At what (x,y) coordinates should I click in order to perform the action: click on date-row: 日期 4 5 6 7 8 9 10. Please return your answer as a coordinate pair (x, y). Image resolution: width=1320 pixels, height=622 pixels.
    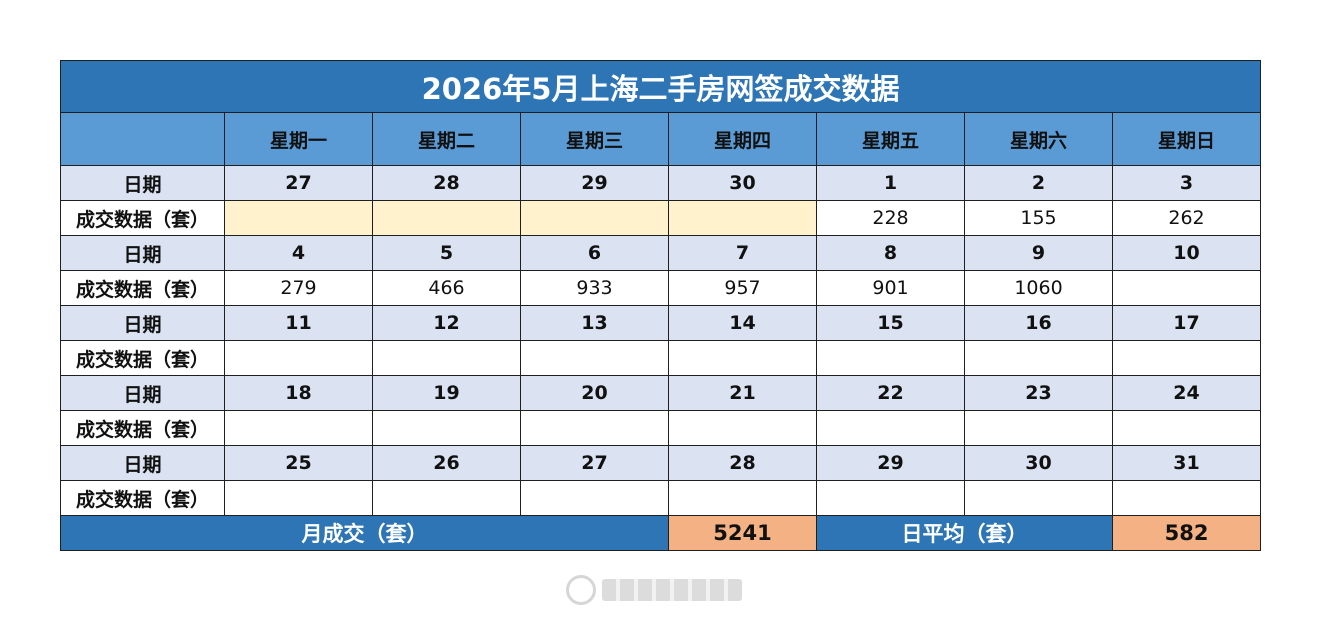
    Looking at the image, I should click on (661, 253).